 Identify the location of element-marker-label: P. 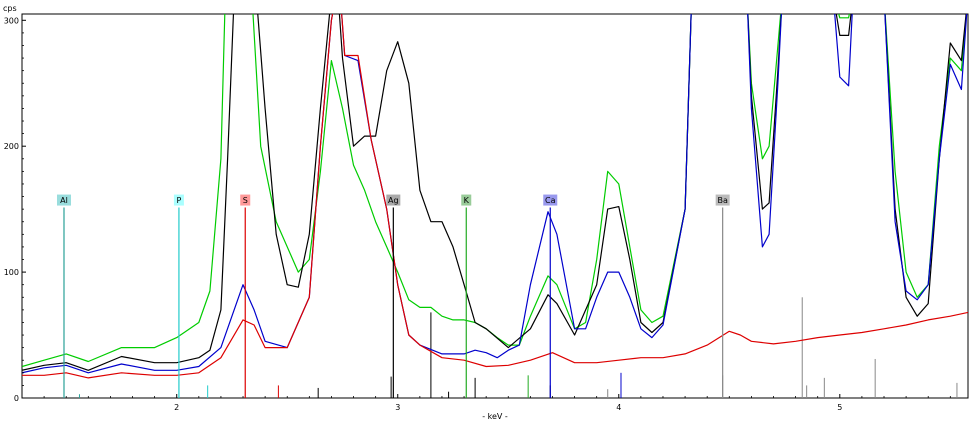
(179, 200).